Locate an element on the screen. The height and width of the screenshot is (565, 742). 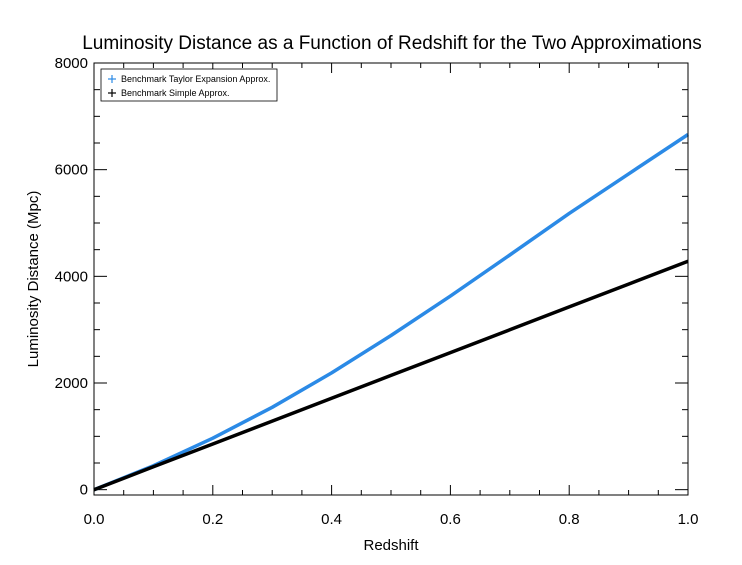
y-tick-label: 2000 is located at coordinates (71, 383).